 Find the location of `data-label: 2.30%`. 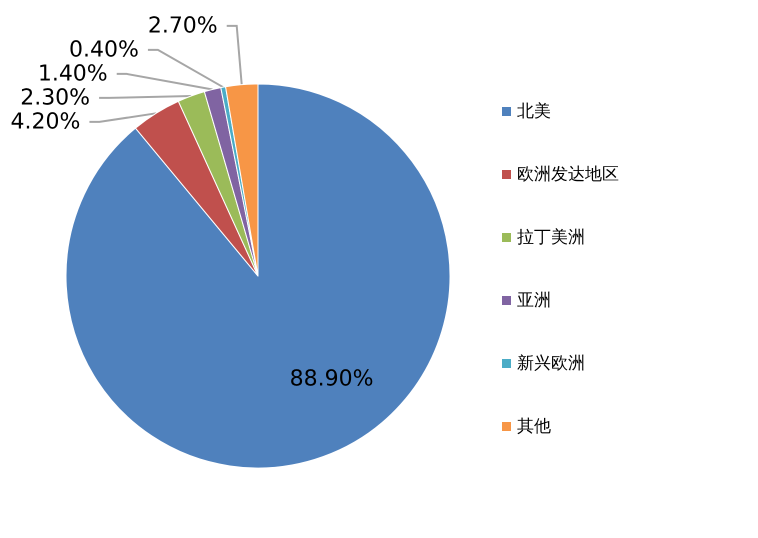

data-label: 2.30% is located at coordinates (55, 97).